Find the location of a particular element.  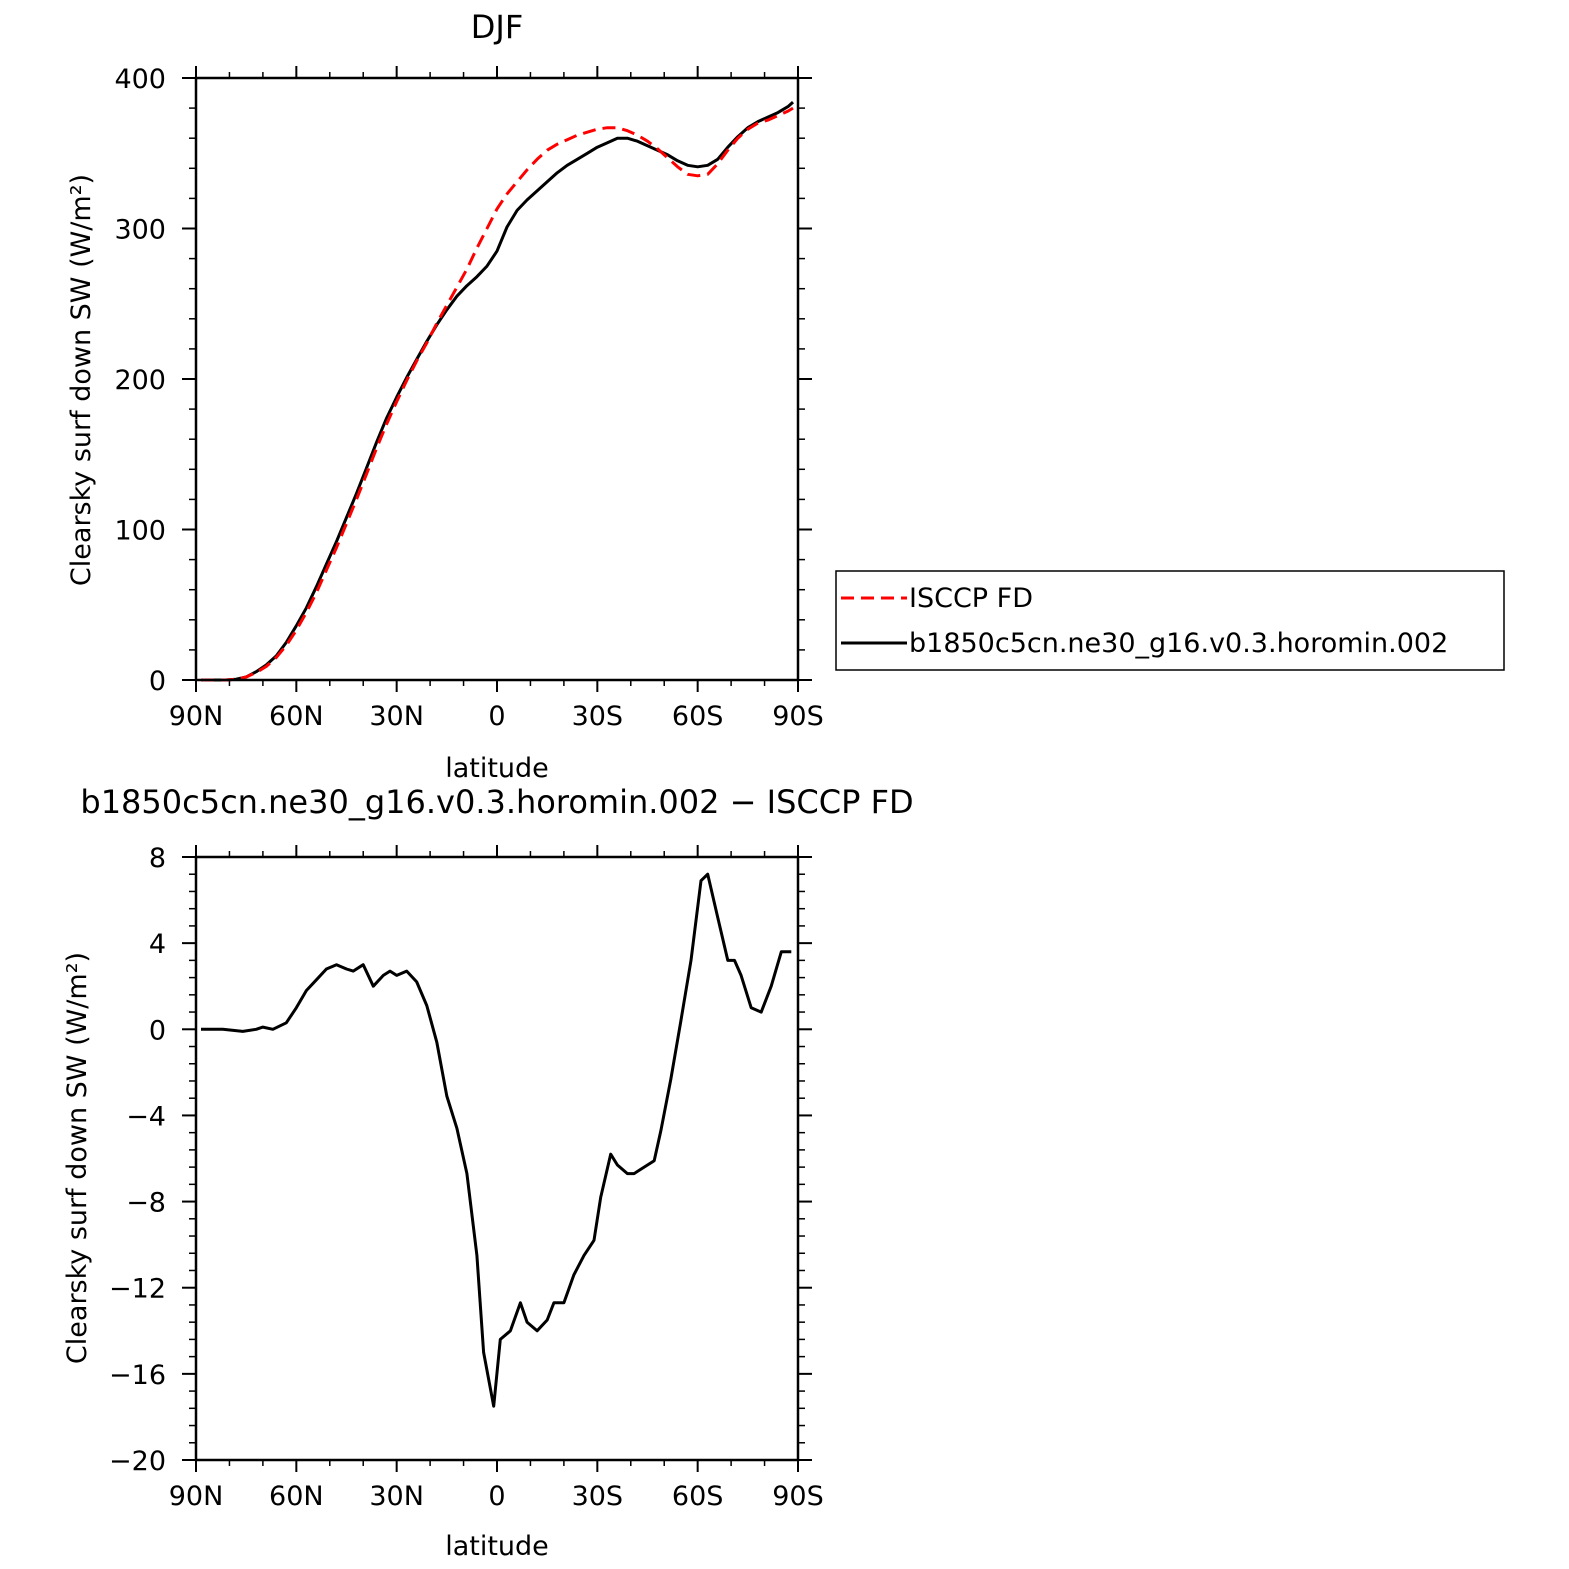

series-line-difference is located at coordinates (496, 1140).